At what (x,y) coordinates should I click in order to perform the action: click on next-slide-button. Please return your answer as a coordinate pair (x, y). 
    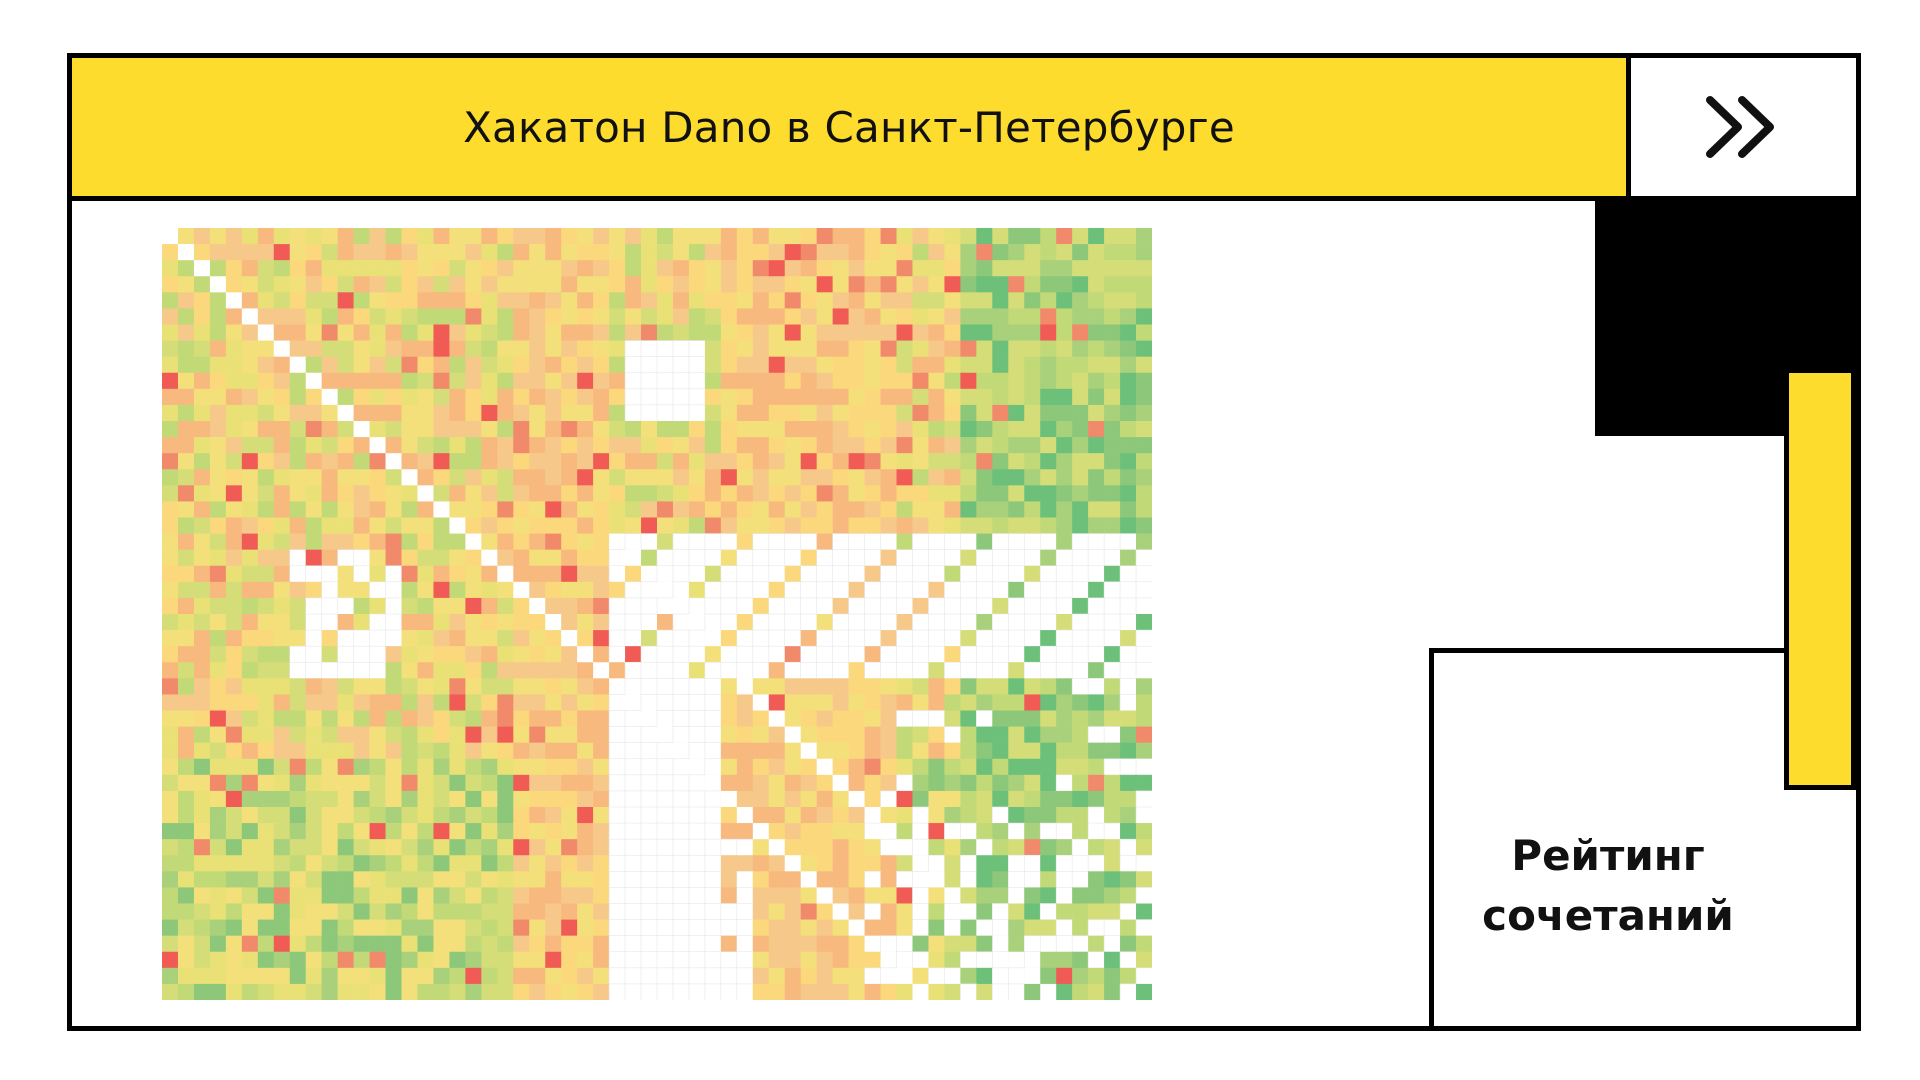
    Looking at the image, I should click on (1743, 127).